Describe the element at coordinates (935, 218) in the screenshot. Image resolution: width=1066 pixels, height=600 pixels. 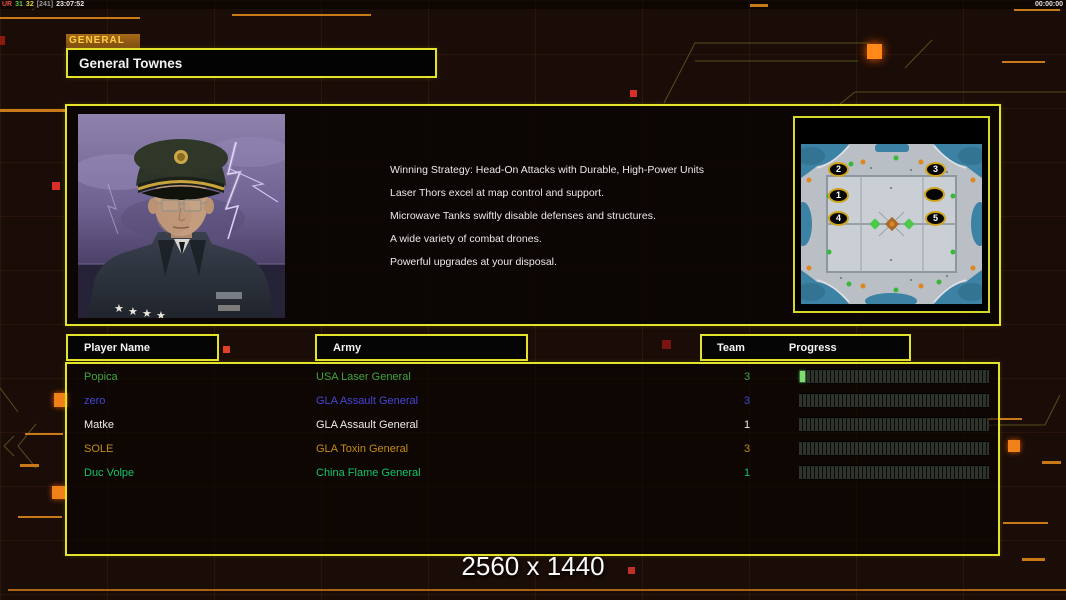
I see `minimap-position-marker: 5` at that location.